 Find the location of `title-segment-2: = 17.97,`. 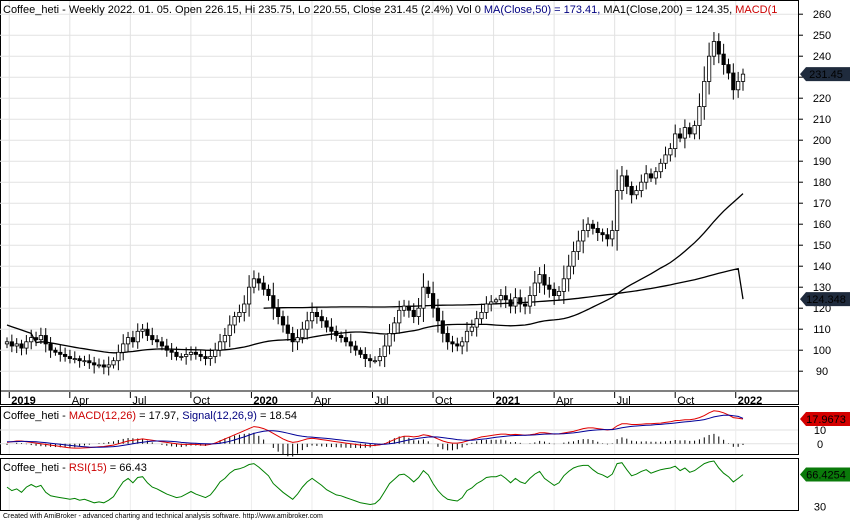

title-segment-2: = 17.97, is located at coordinates (159, 416).